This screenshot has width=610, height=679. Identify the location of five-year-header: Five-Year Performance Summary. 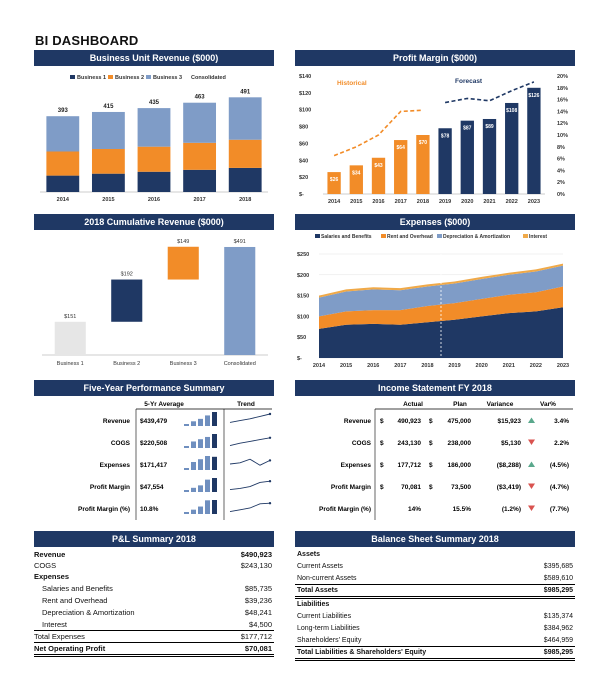
(154, 388).